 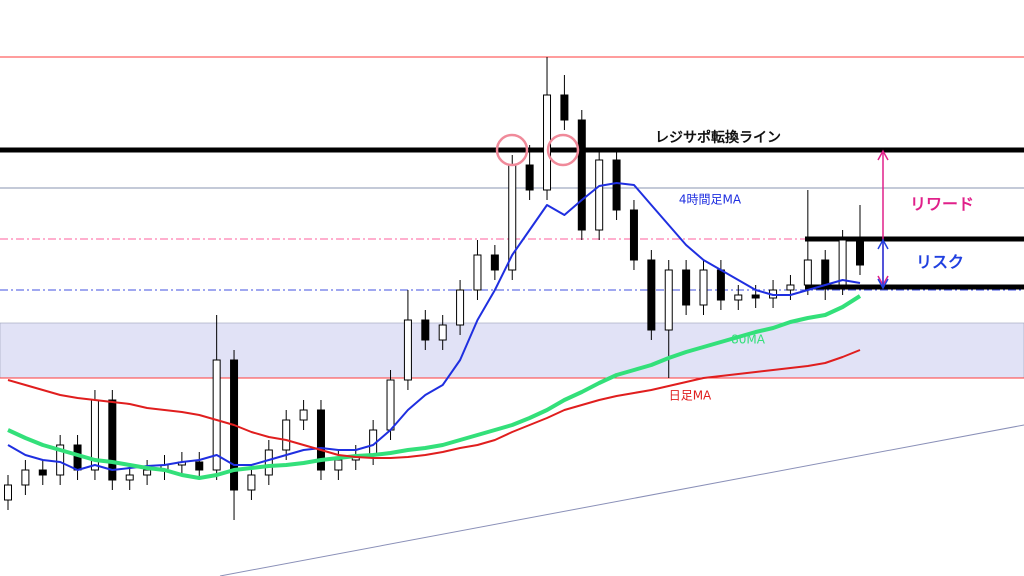 I want to click on annotation: リワード, so click(x=942, y=204).